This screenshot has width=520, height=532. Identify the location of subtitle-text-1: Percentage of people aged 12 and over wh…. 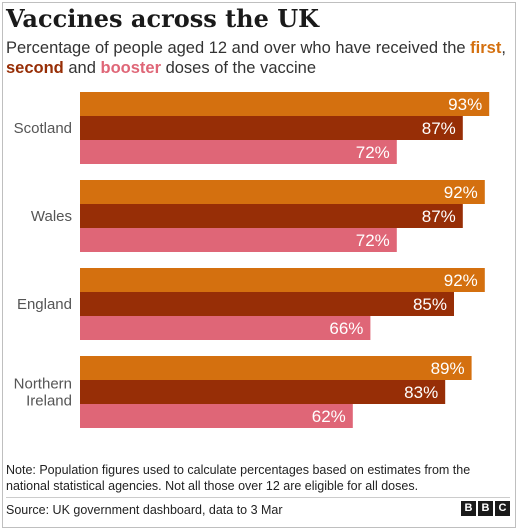
(238, 48).